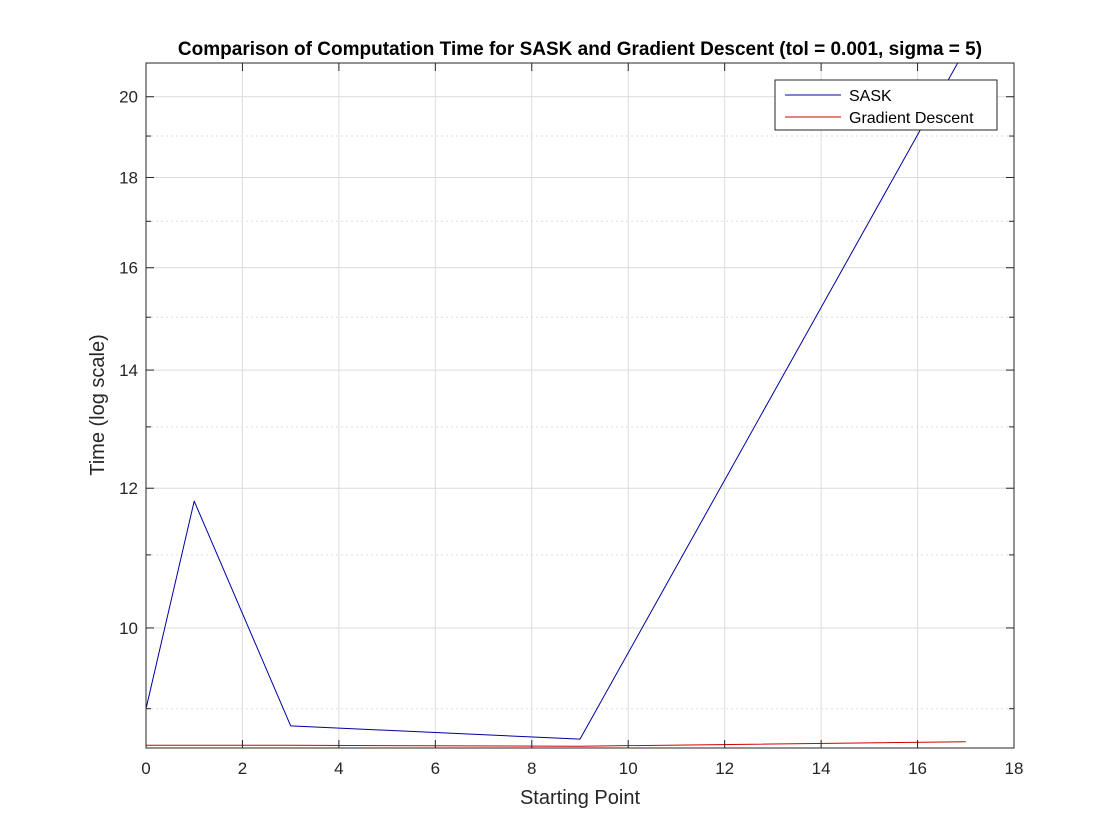 Image resolution: width=1120 pixels, height=840 pixels. What do you see at coordinates (128, 370) in the screenshot?
I see `y-tick-label: 14` at bounding box center [128, 370].